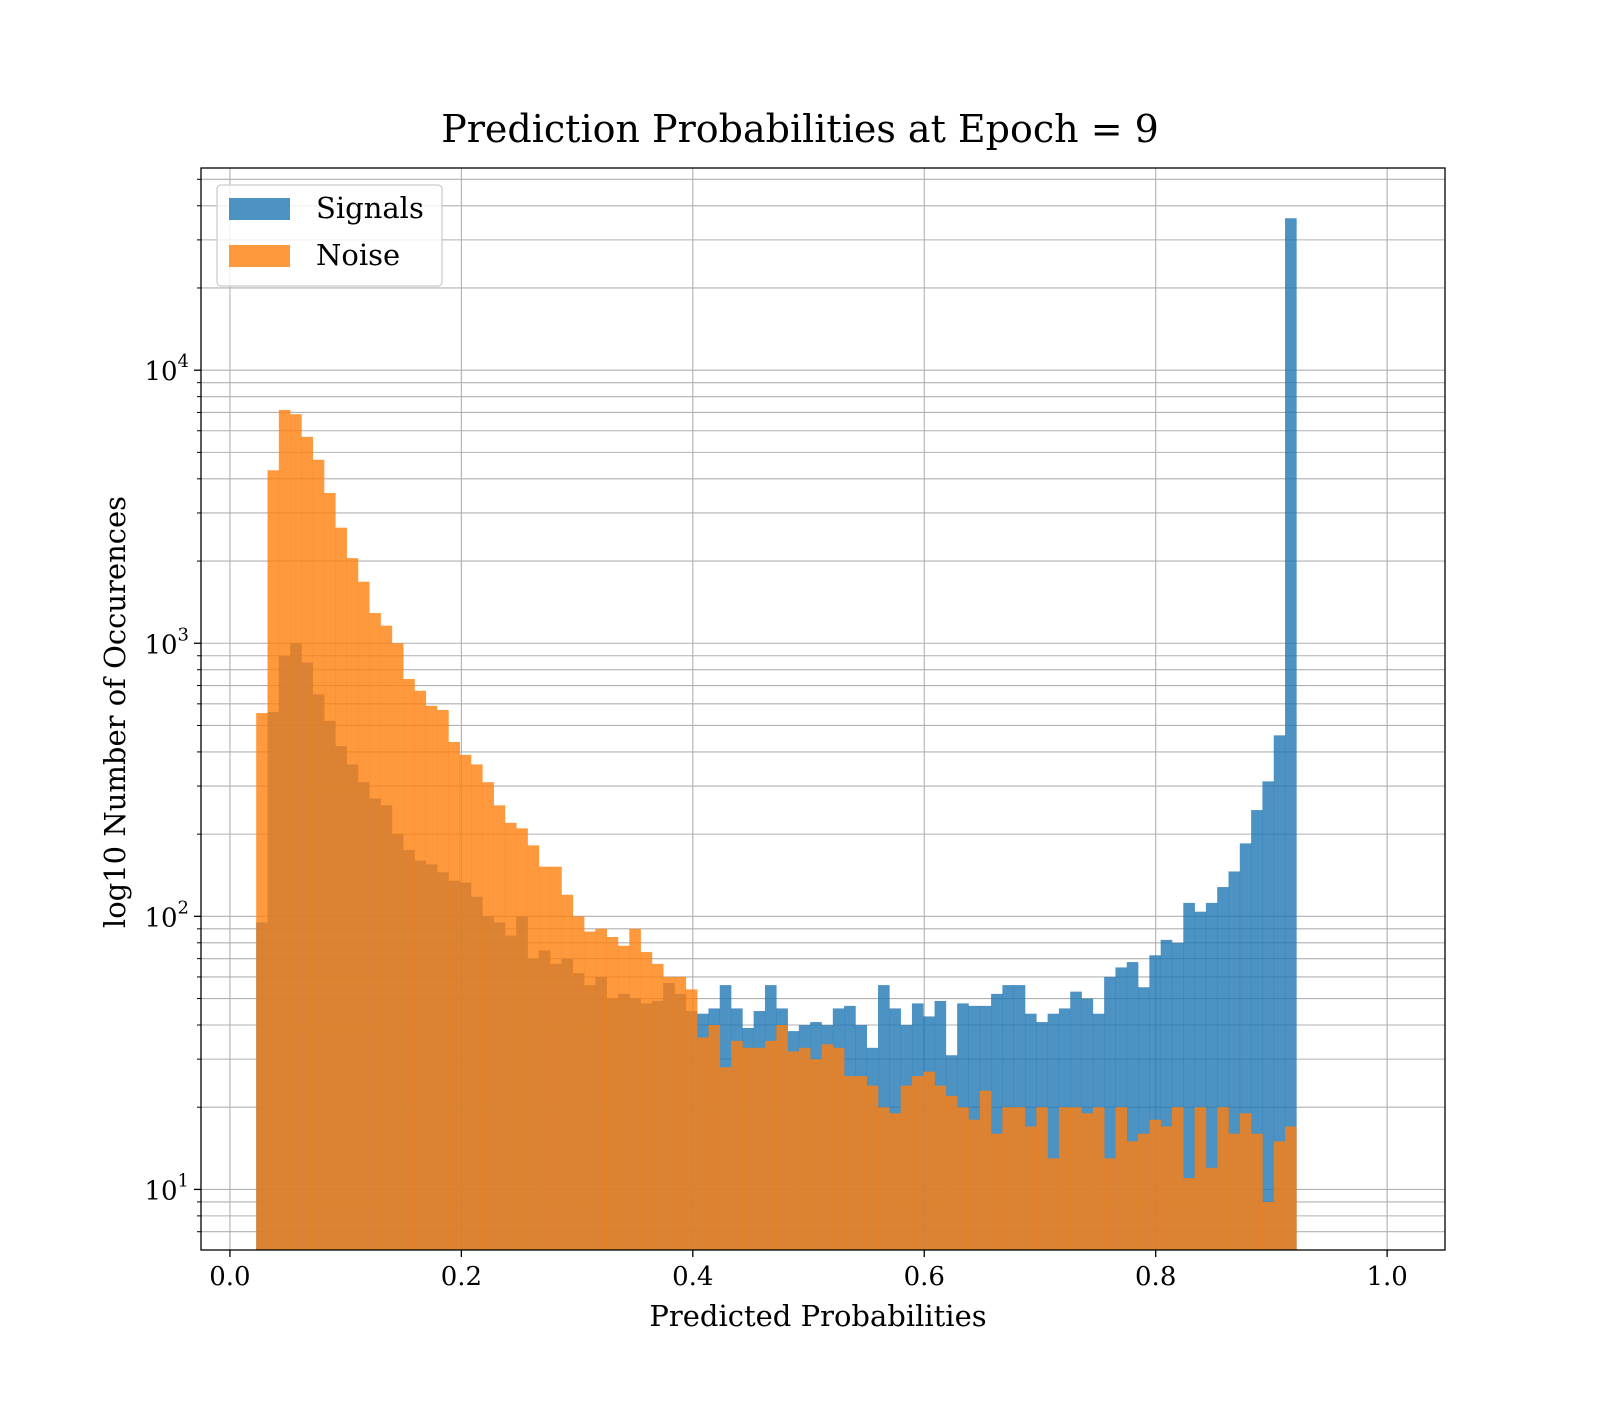 This screenshot has width=1600, height=1404. What do you see at coordinates (166, 1188) in the screenshot?
I see `y-tick-label: 10¹` at bounding box center [166, 1188].